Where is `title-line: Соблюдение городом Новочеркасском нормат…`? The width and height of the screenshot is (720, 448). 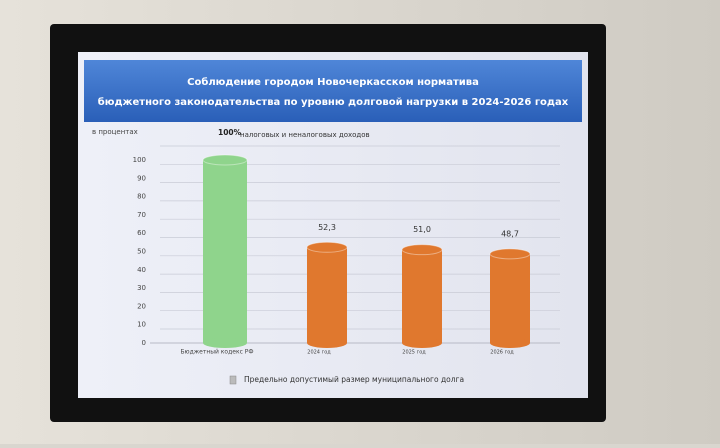 title-line: Соблюдение городом Новочеркасском нормат… is located at coordinates (333, 82).